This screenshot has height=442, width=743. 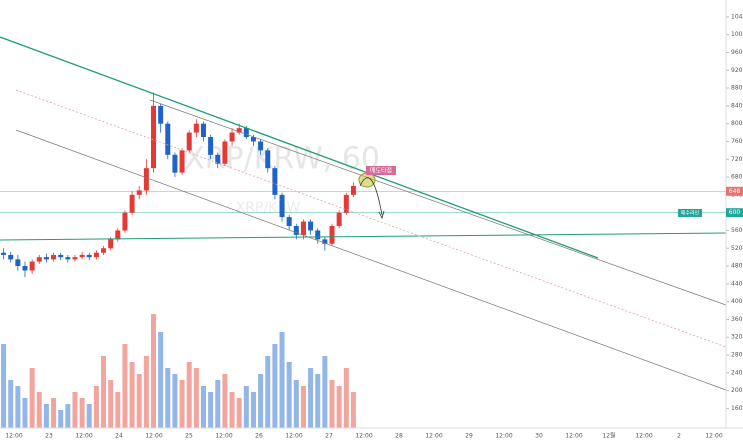 What do you see at coordinates (737, 266) in the screenshot?
I see `y-tick-label: 480` at bounding box center [737, 266].